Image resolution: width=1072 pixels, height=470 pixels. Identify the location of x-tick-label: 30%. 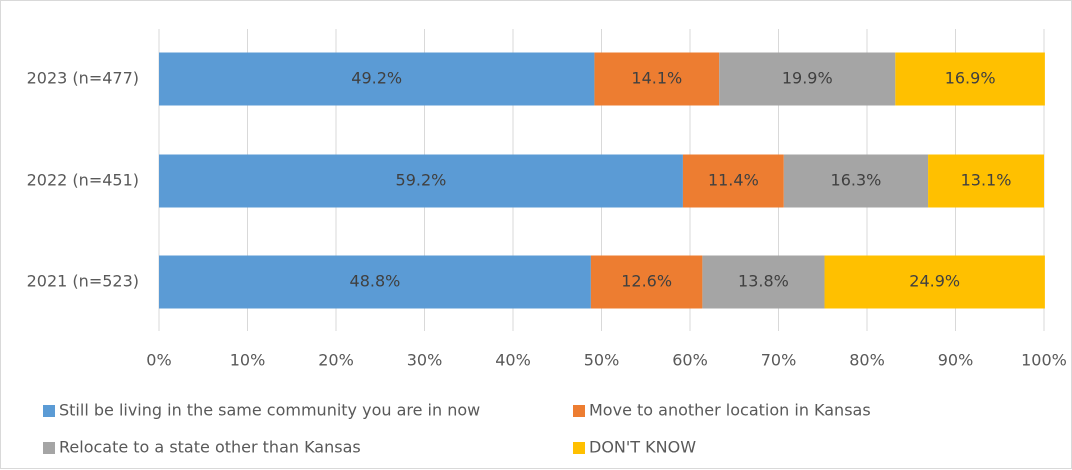
(425, 360).